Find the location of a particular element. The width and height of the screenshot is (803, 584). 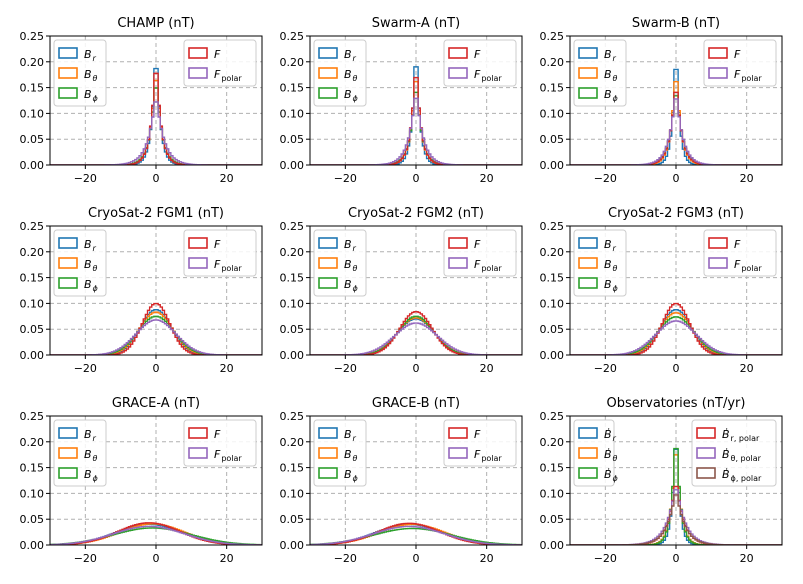

subplot-title: GRACE-A (nT) is located at coordinates (156, 403).